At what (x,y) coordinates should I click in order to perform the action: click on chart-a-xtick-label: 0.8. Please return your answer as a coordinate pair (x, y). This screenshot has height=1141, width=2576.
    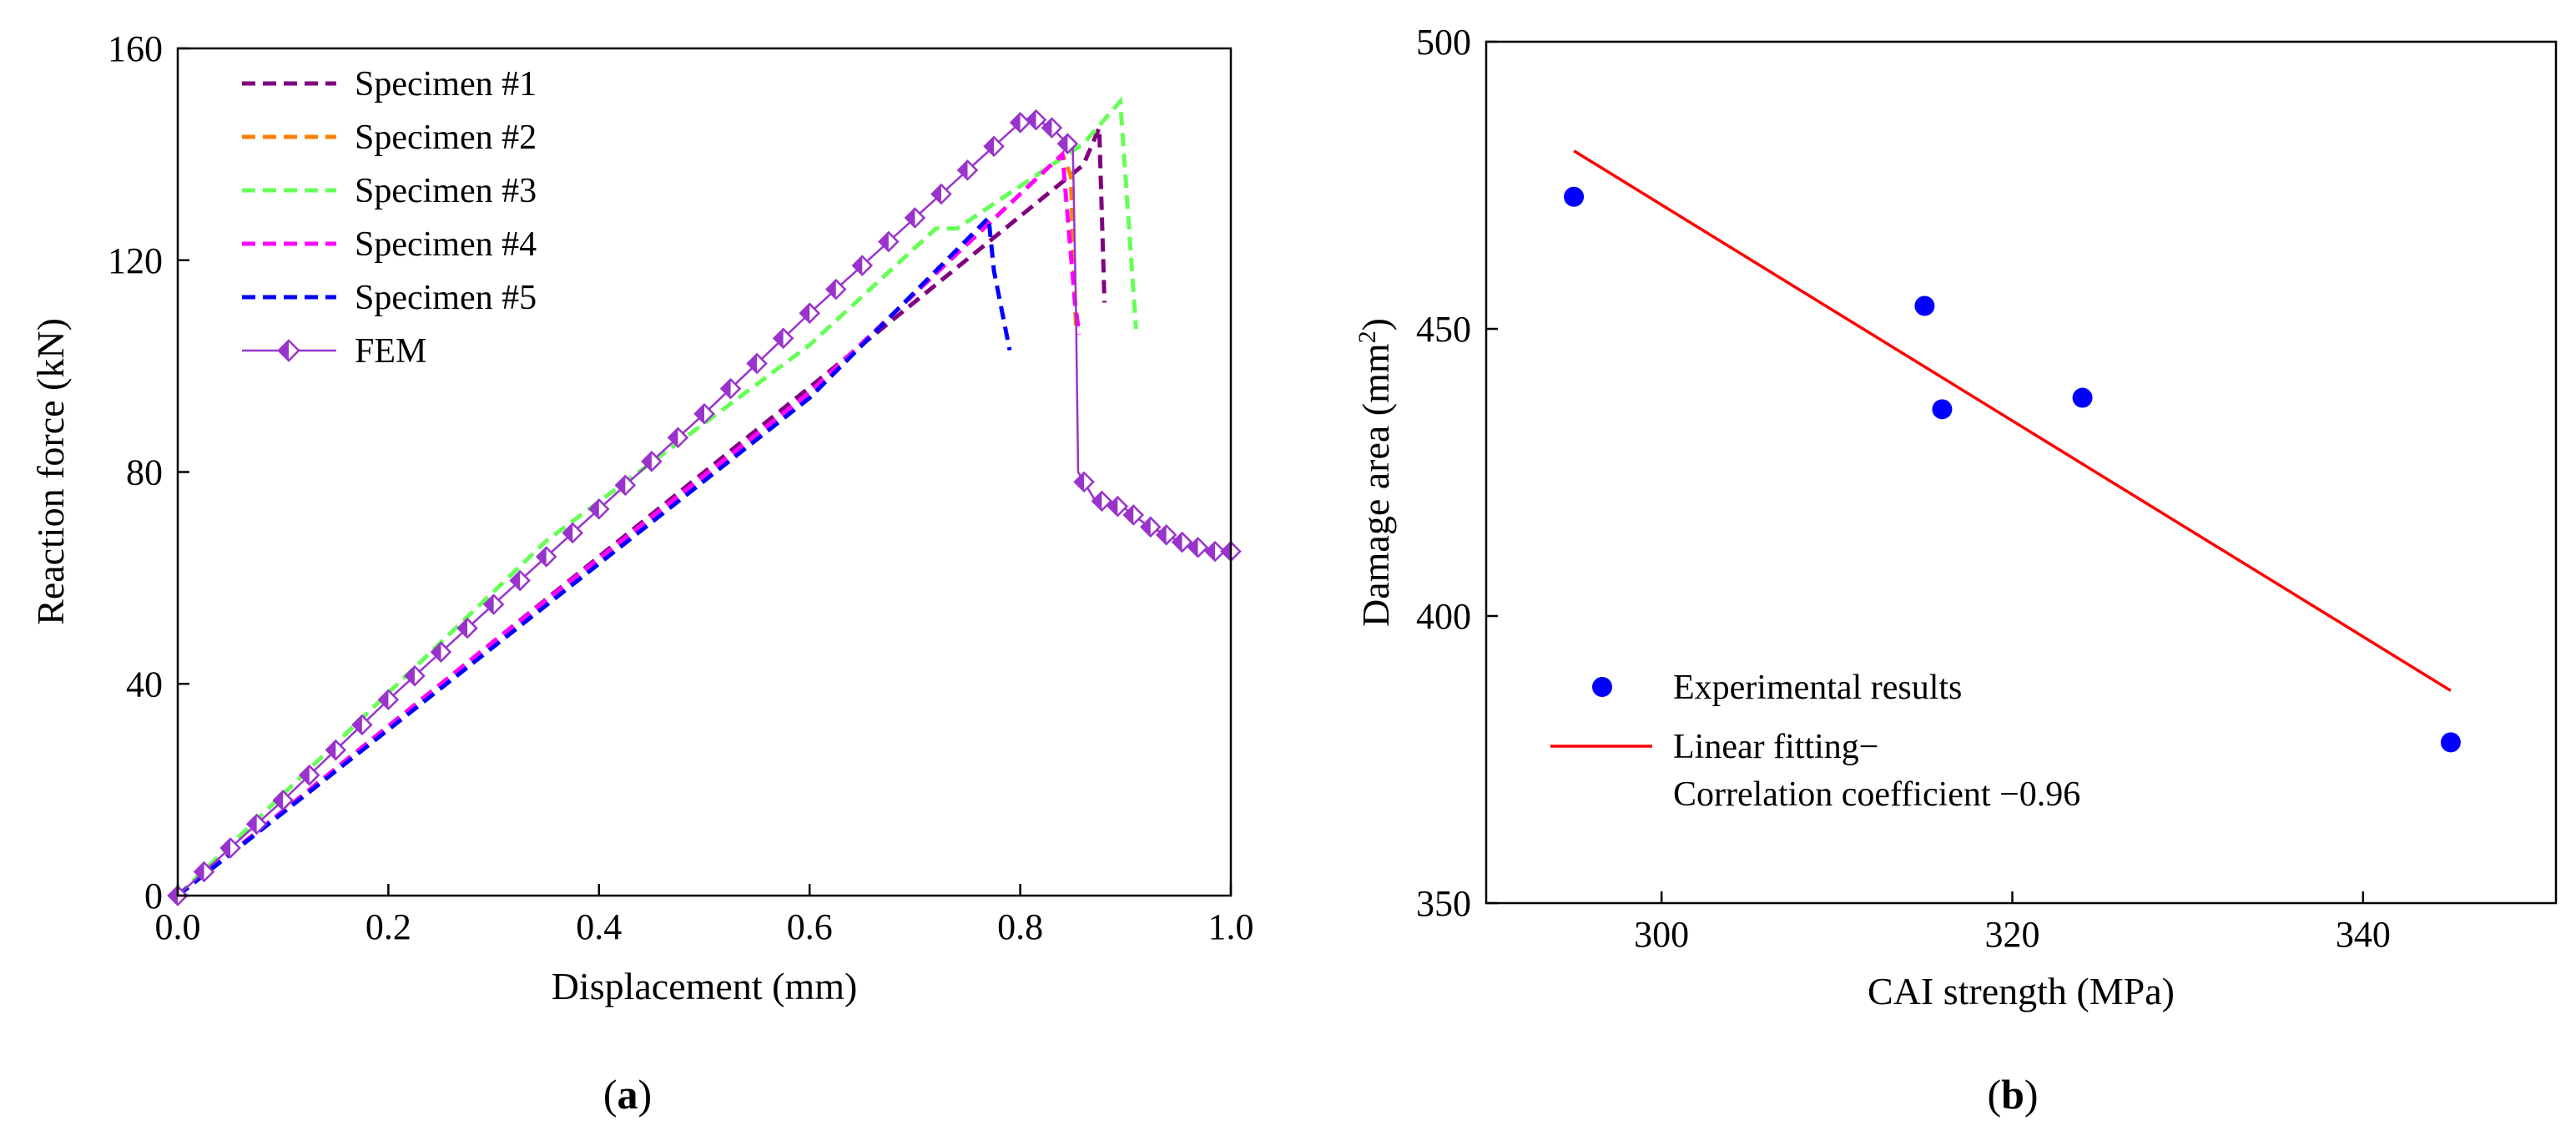
    Looking at the image, I should click on (1020, 926).